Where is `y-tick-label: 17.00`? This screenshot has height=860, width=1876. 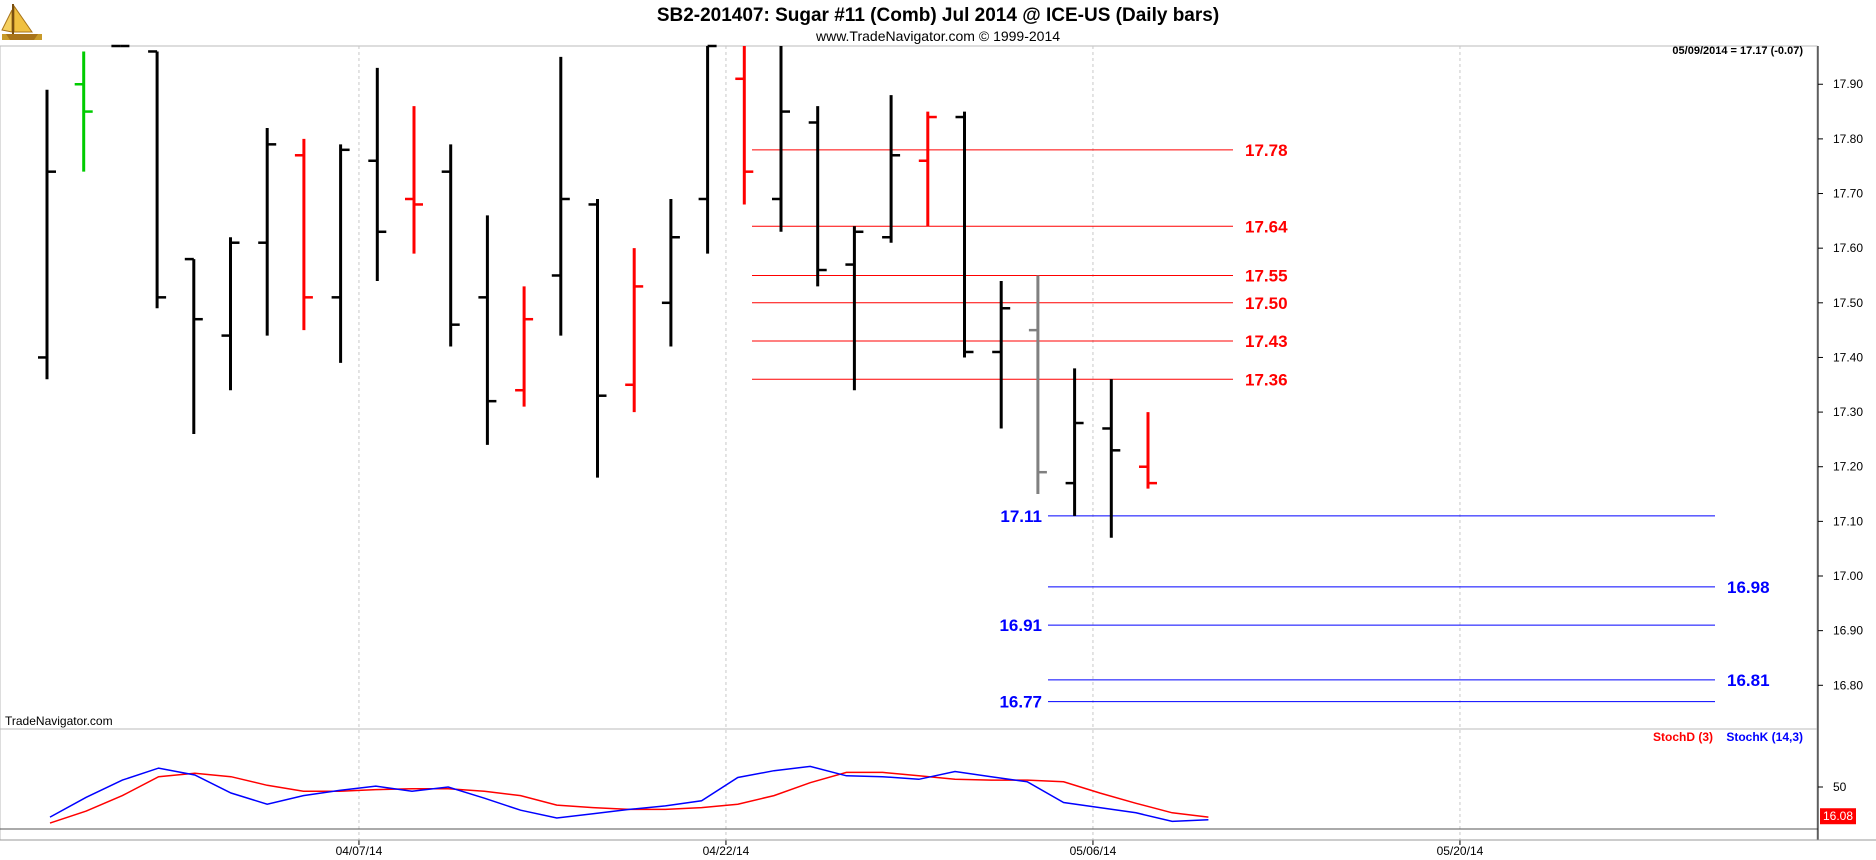 y-tick-label: 17.00 is located at coordinates (1848, 576).